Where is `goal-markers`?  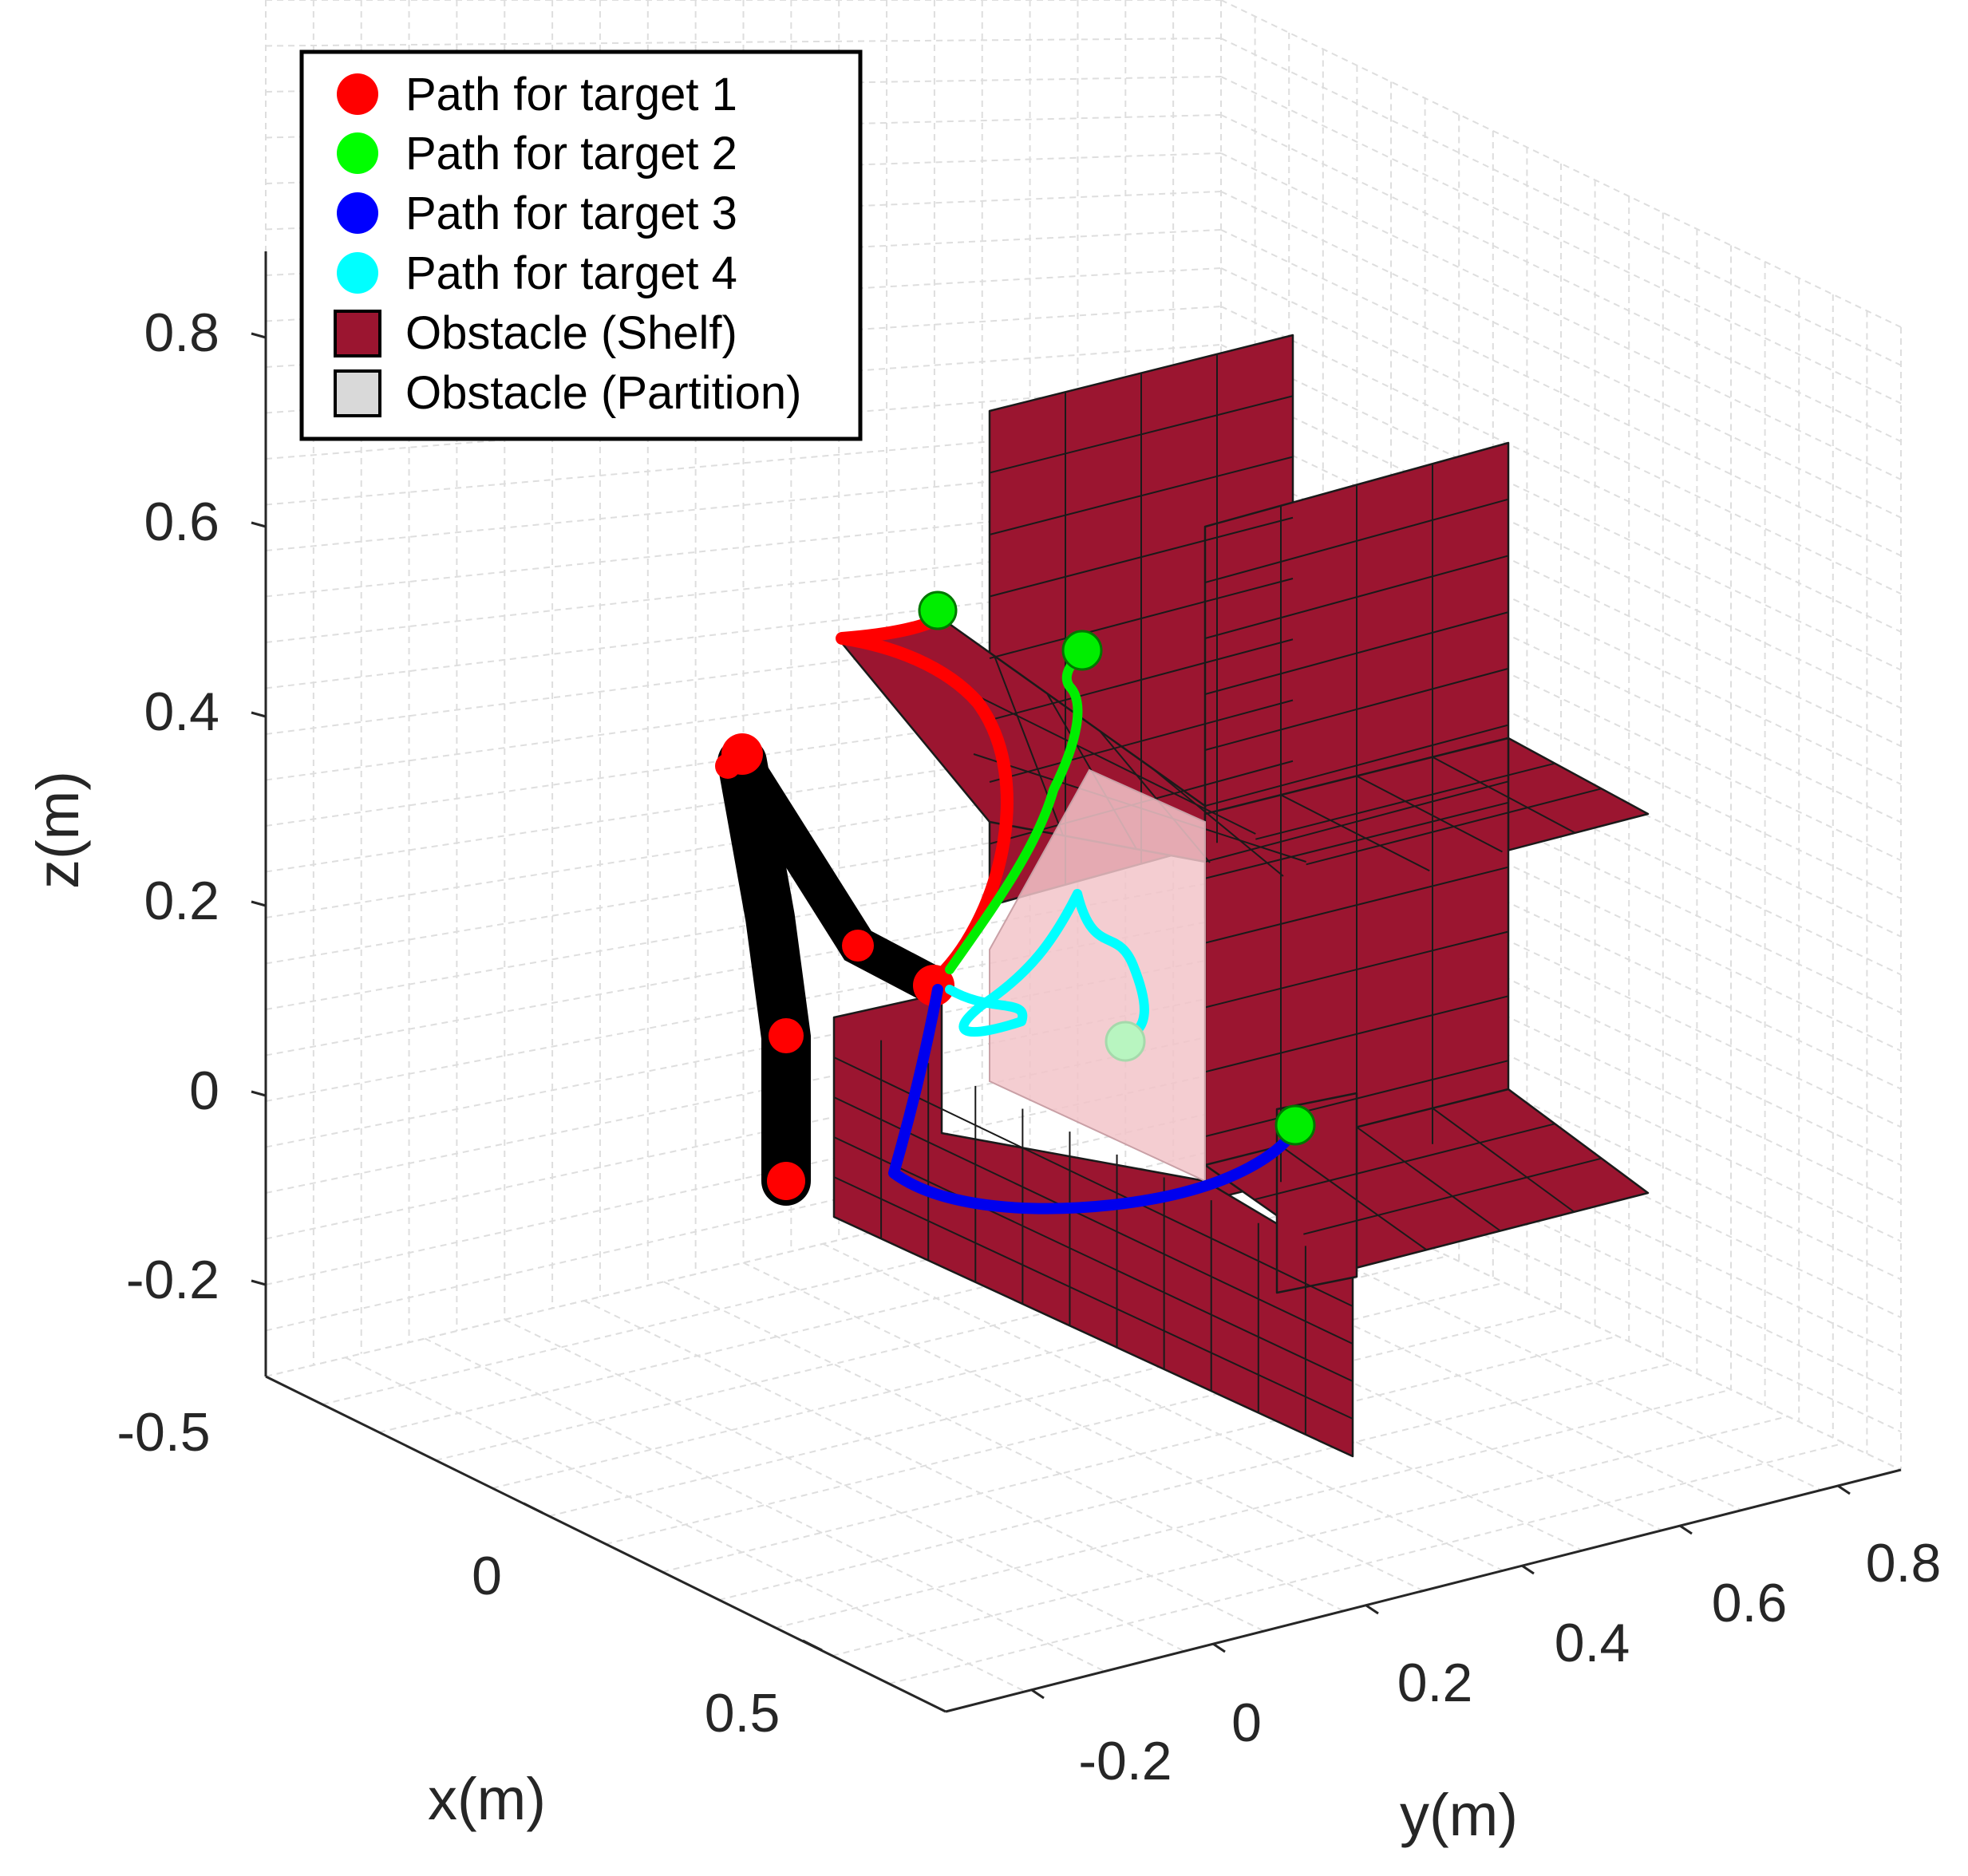
goal-markers is located at coordinates (1117, 868).